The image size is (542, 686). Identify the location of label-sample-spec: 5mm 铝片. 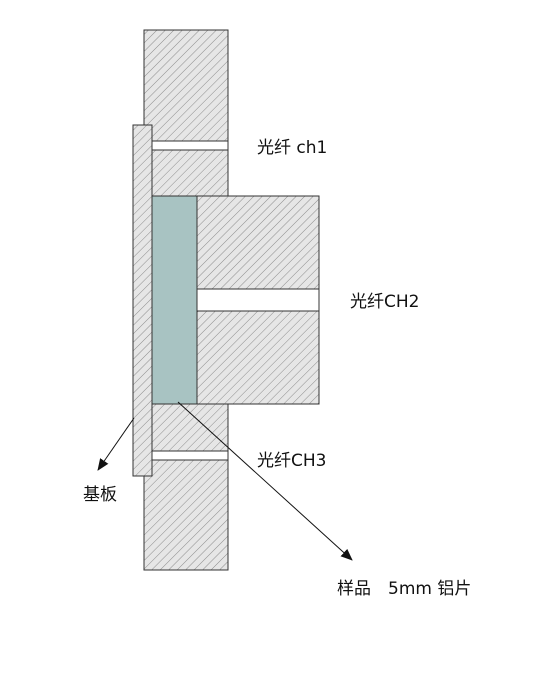
(429, 589).